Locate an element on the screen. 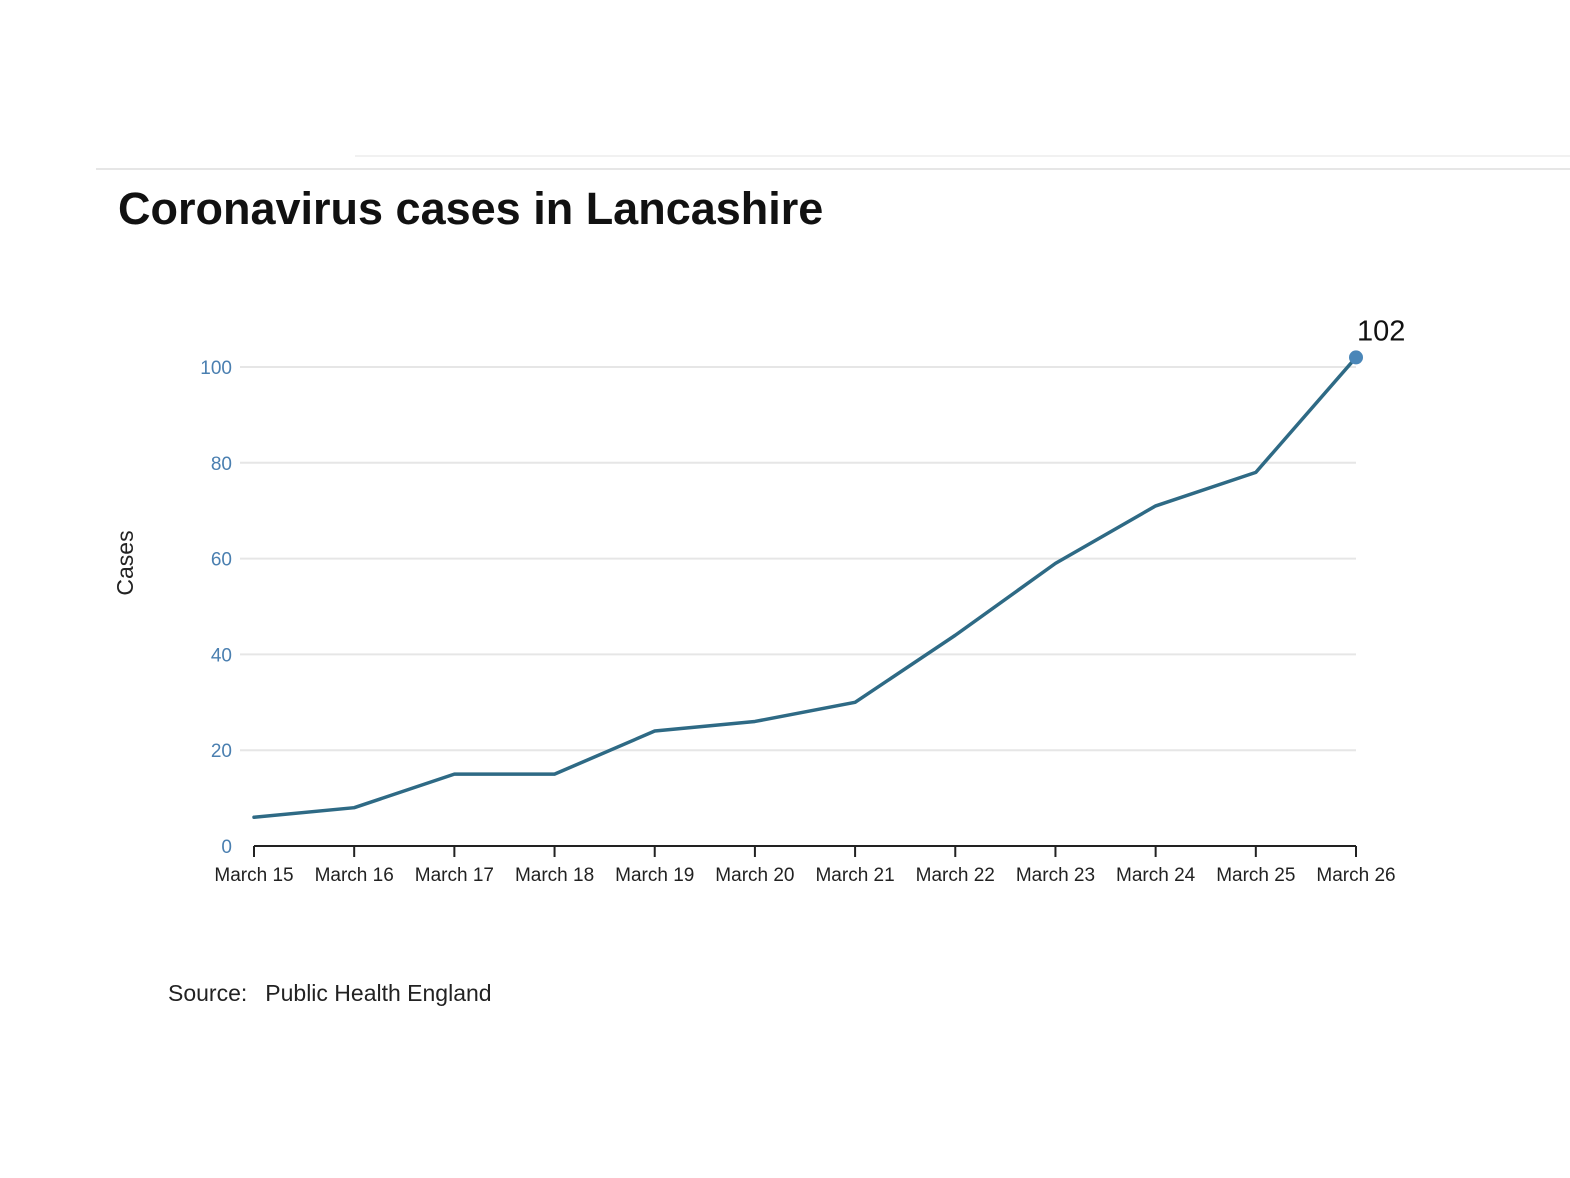 This screenshot has height=1178, width=1570. x-tick-label: March 18 is located at coordinates (554, 875).